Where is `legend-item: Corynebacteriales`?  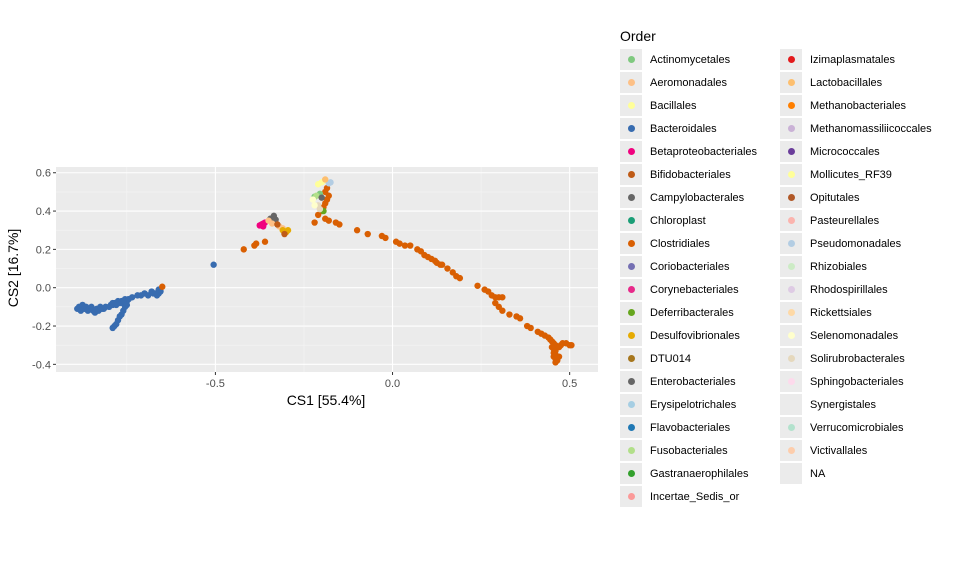
legend-item: Corynebacteriales is located at coordinates (700, 289).